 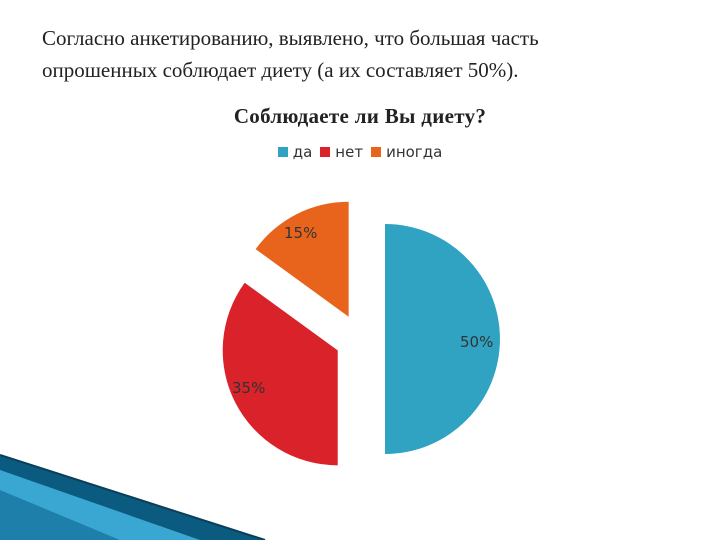 I want to click on legend-item-1: нет, so click(x=341, y=152).